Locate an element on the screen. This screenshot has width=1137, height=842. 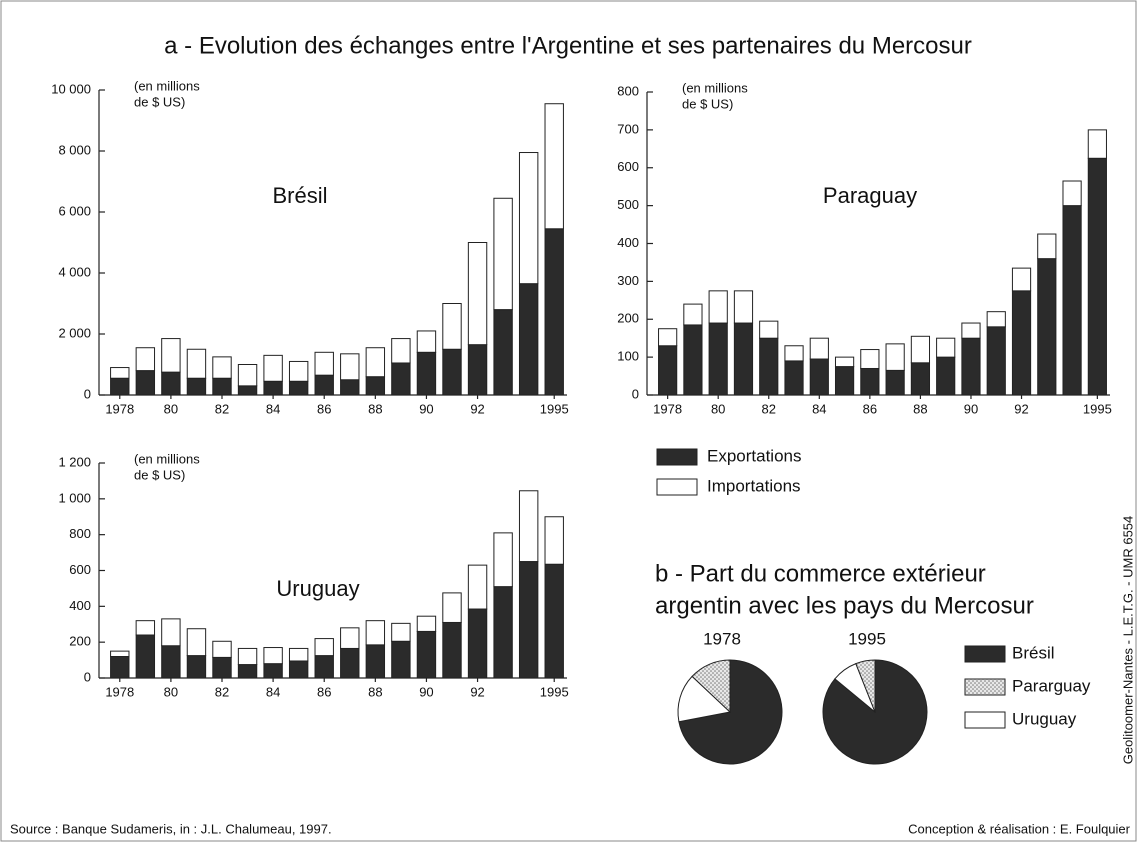
legend-label: Exportations is located at coordinates (754, 455).